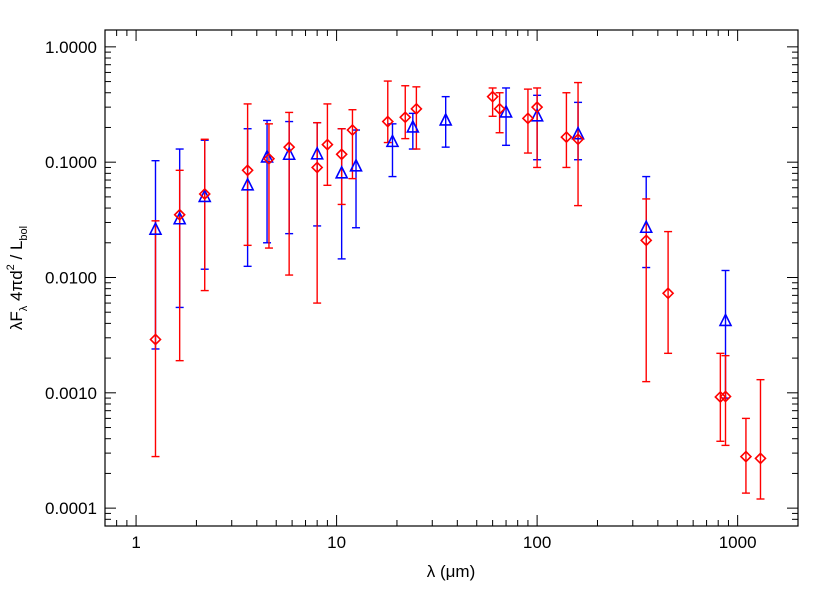 This screenshot has height=593, width=830. What do you see at coordinates (24, 233) in the screenshot?
I see `y-axis-label-part: bol` at bounding box center [24, 233].